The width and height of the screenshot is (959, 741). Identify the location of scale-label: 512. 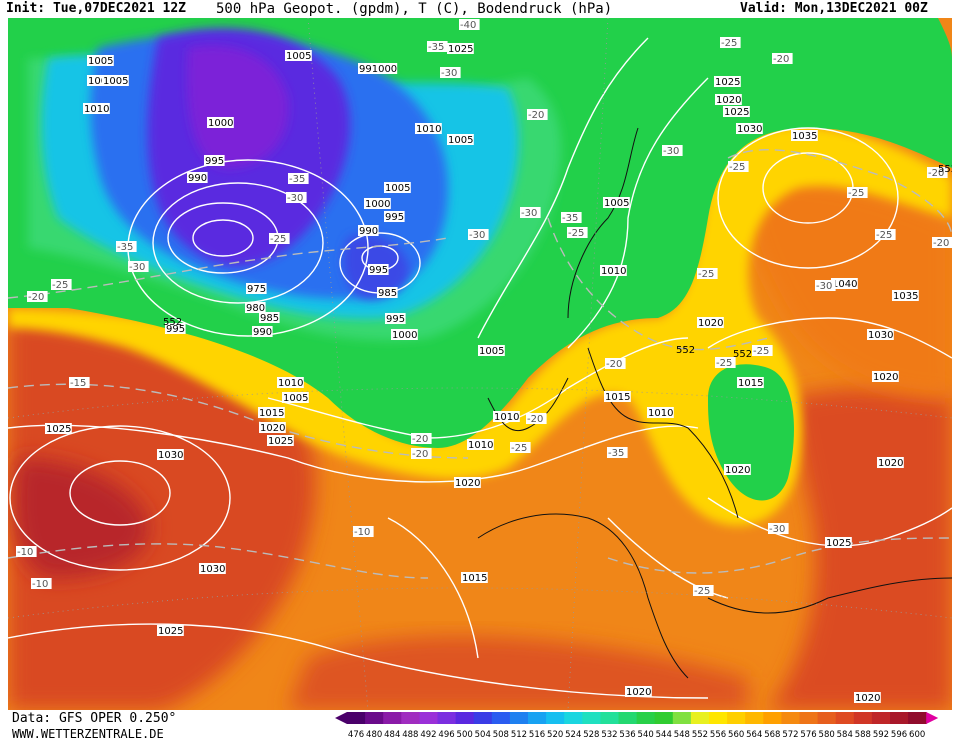
(519, 735).